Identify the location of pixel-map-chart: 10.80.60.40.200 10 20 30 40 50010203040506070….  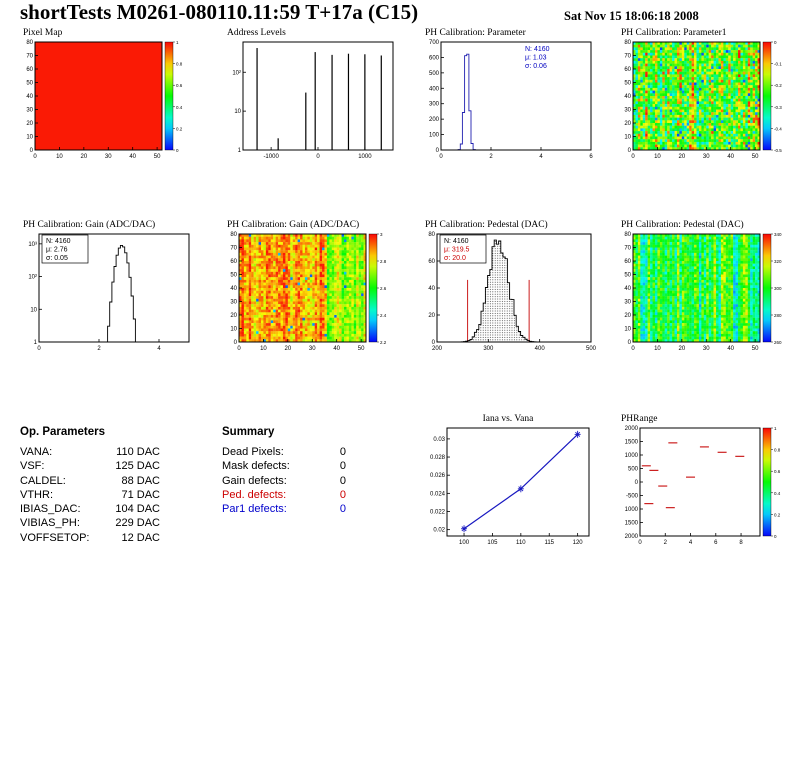
(104, 100).